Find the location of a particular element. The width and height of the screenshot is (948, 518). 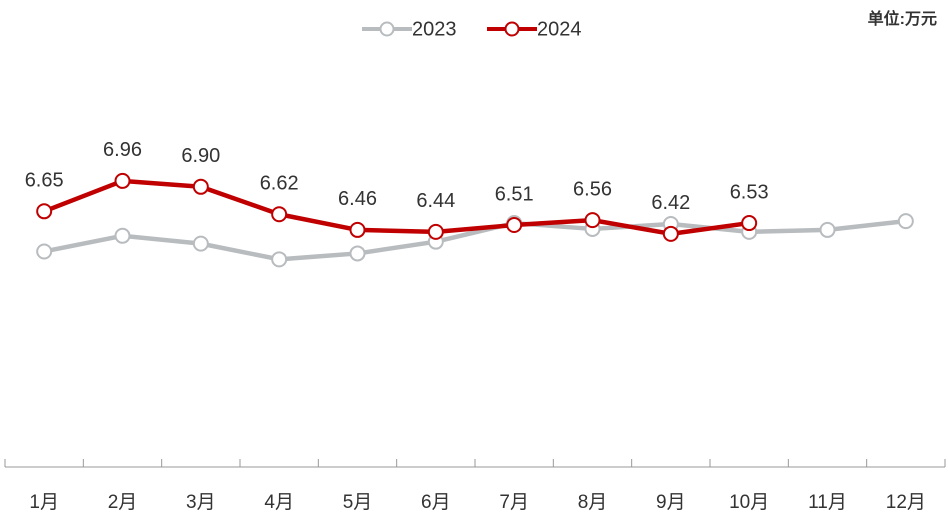

x-tick-label: 12月 is located at coordinates (906, 502).